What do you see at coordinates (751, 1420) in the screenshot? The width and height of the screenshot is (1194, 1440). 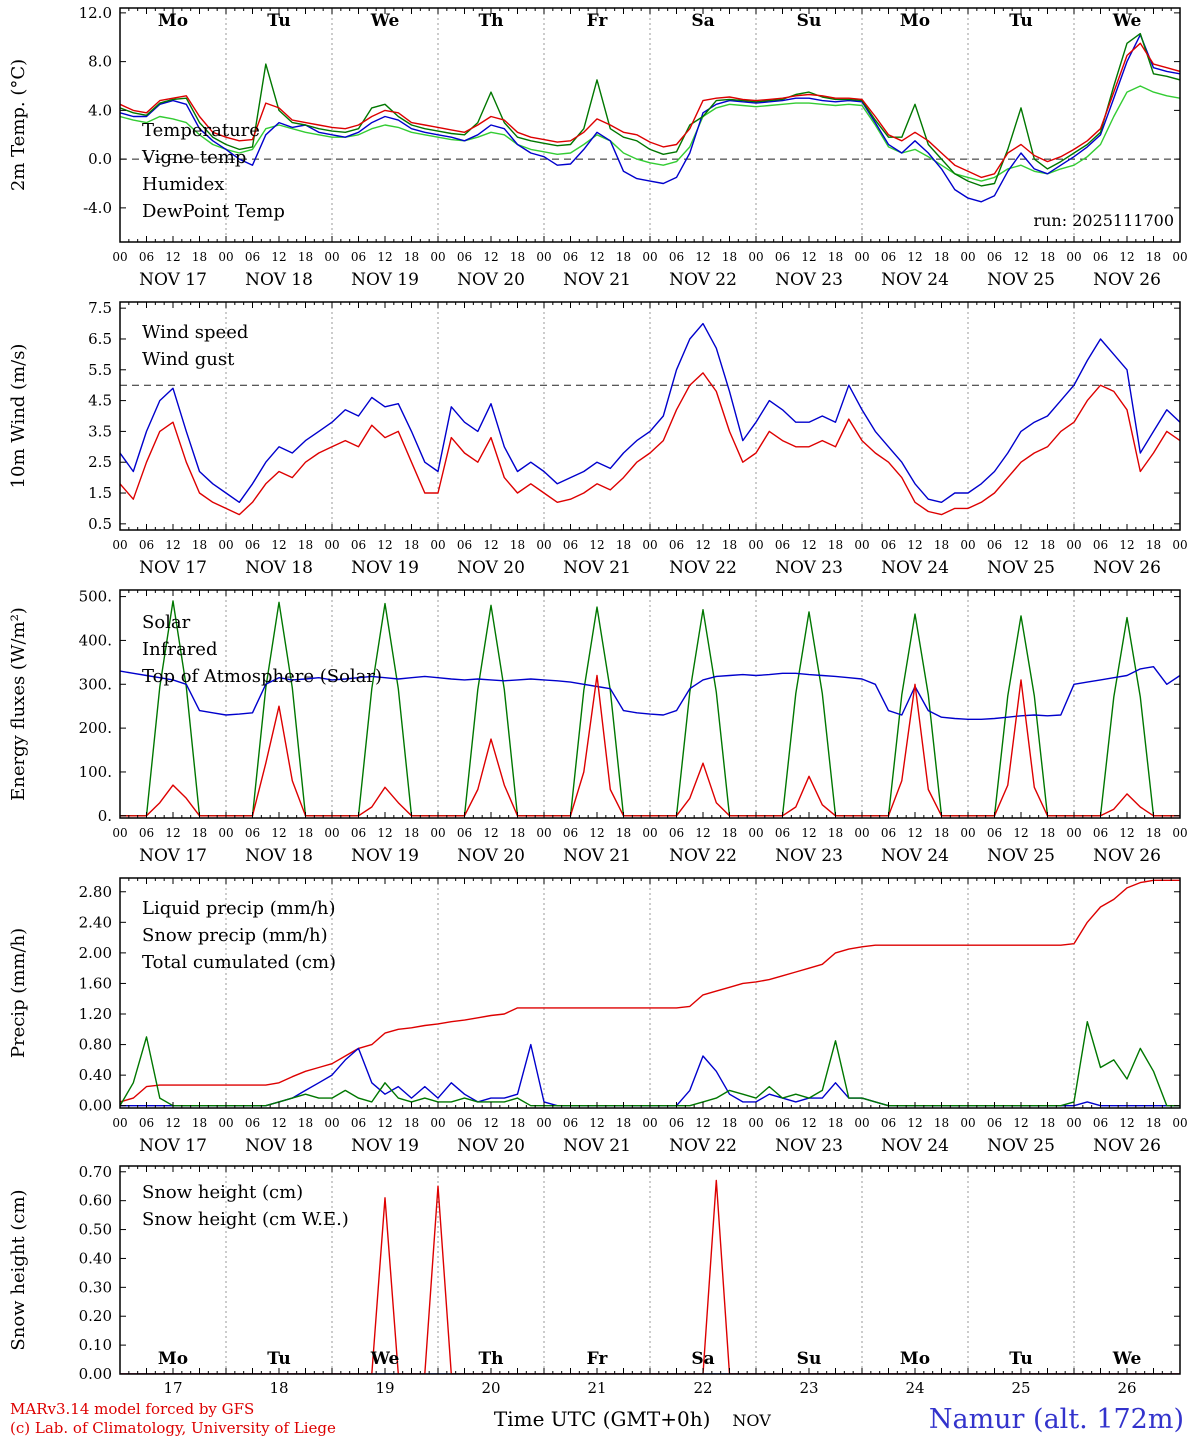 I see `month-label: NOV` at bounding box center [751, 1420].